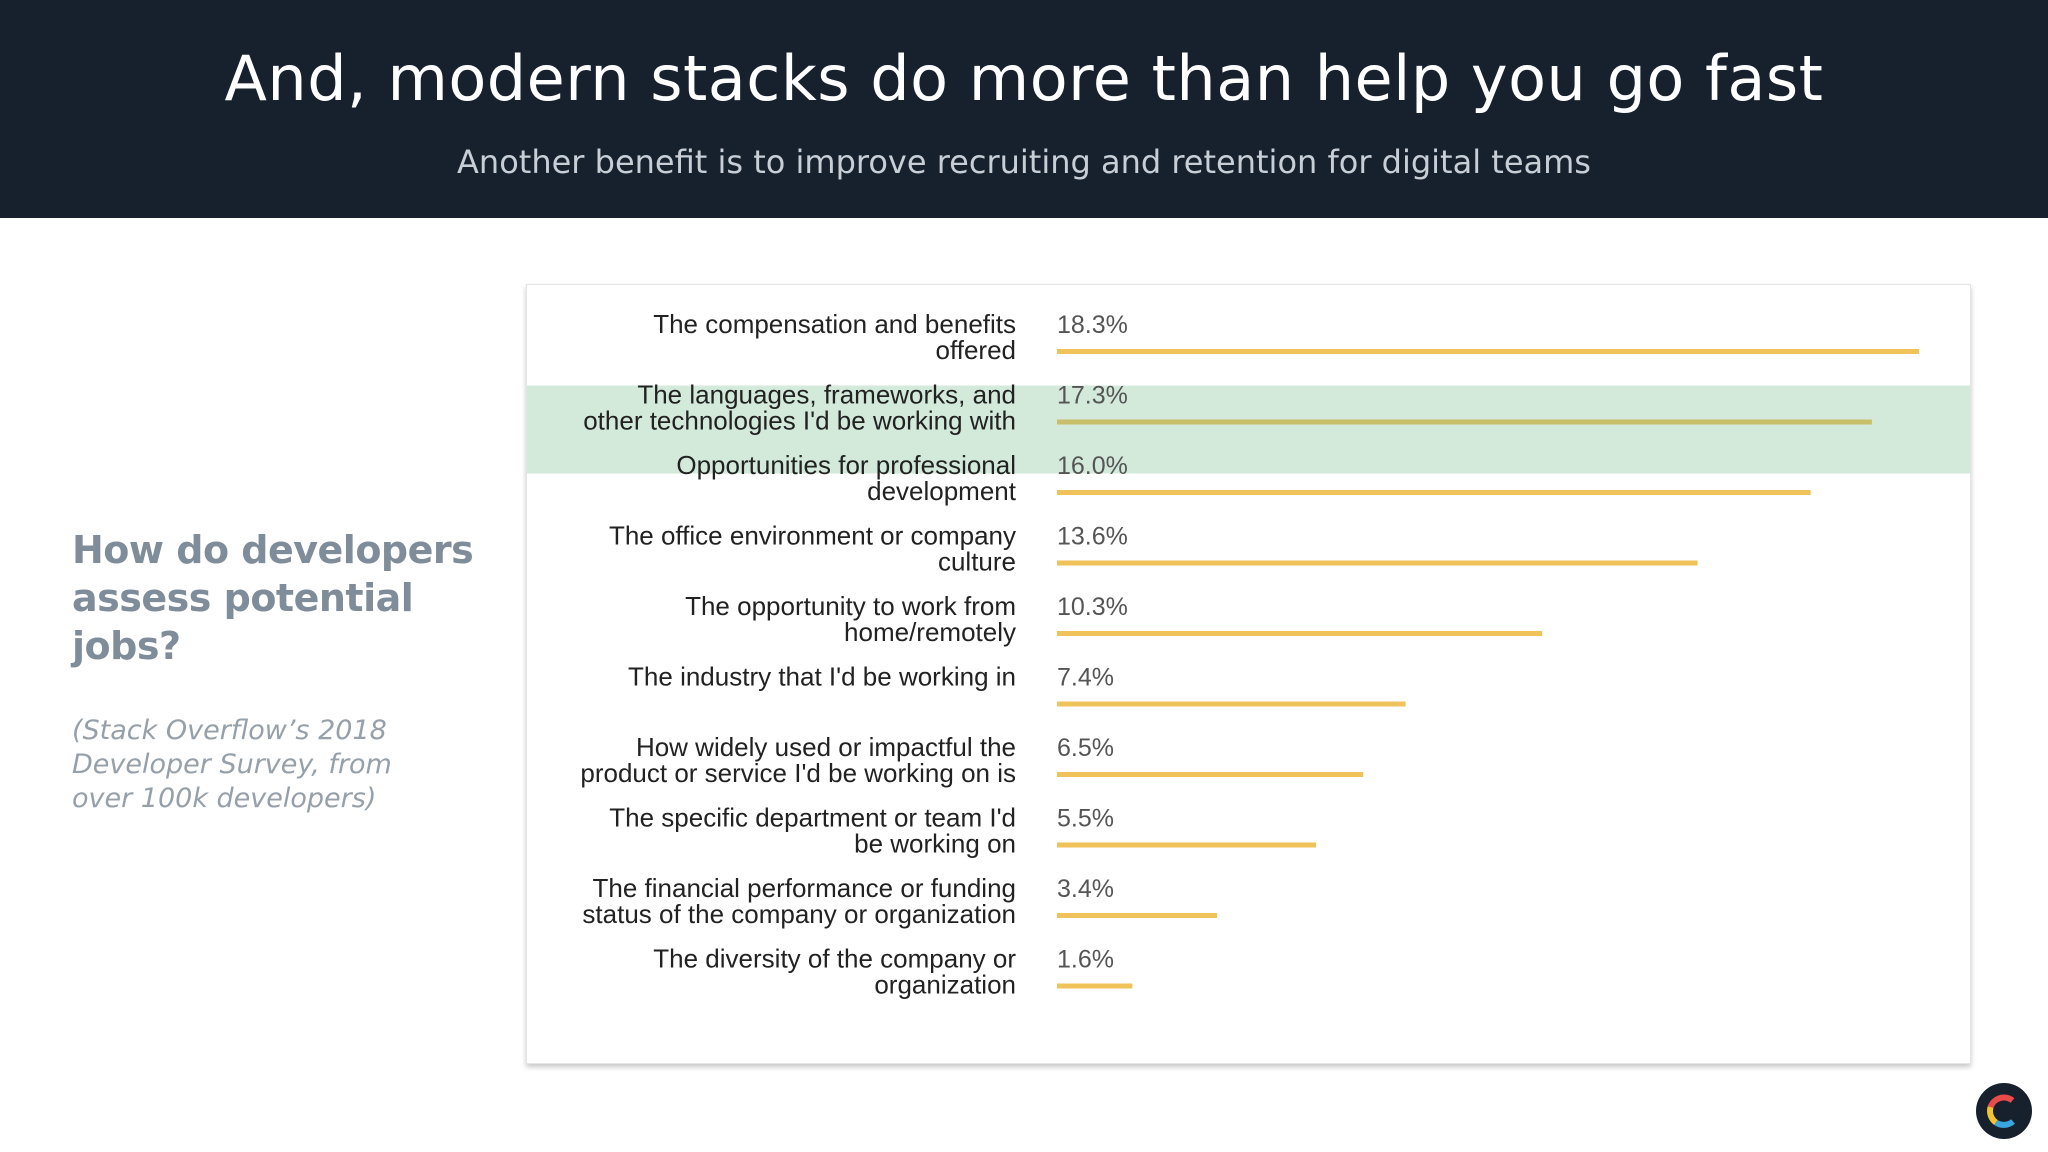 This screenshot has height=1152, width=2048. I want to click on value-label: 1.6%, so click(1085, 960).